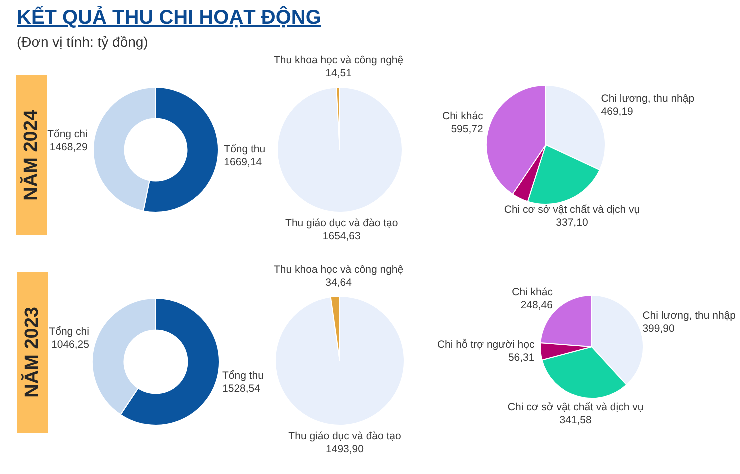 The image size is (740, 474). I want to click on data-label: 1046,25, so click(71, 345).